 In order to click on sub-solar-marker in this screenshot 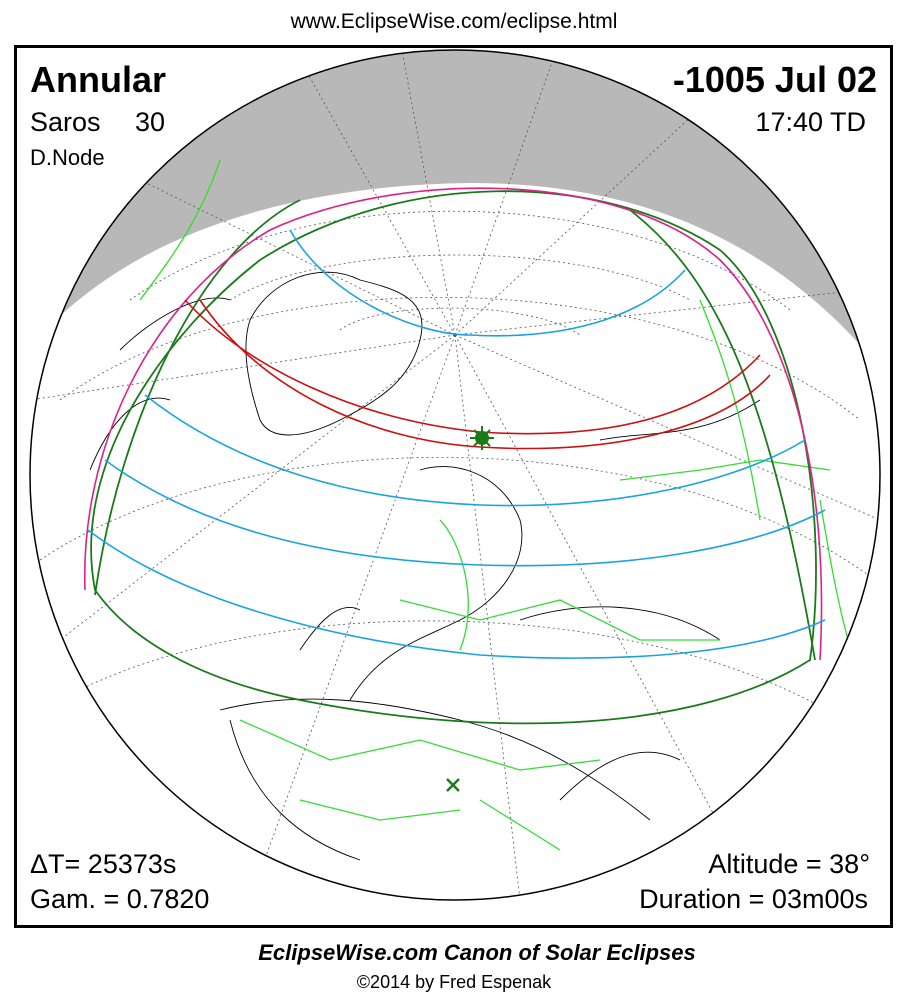, I will do `click(453, 785)`.